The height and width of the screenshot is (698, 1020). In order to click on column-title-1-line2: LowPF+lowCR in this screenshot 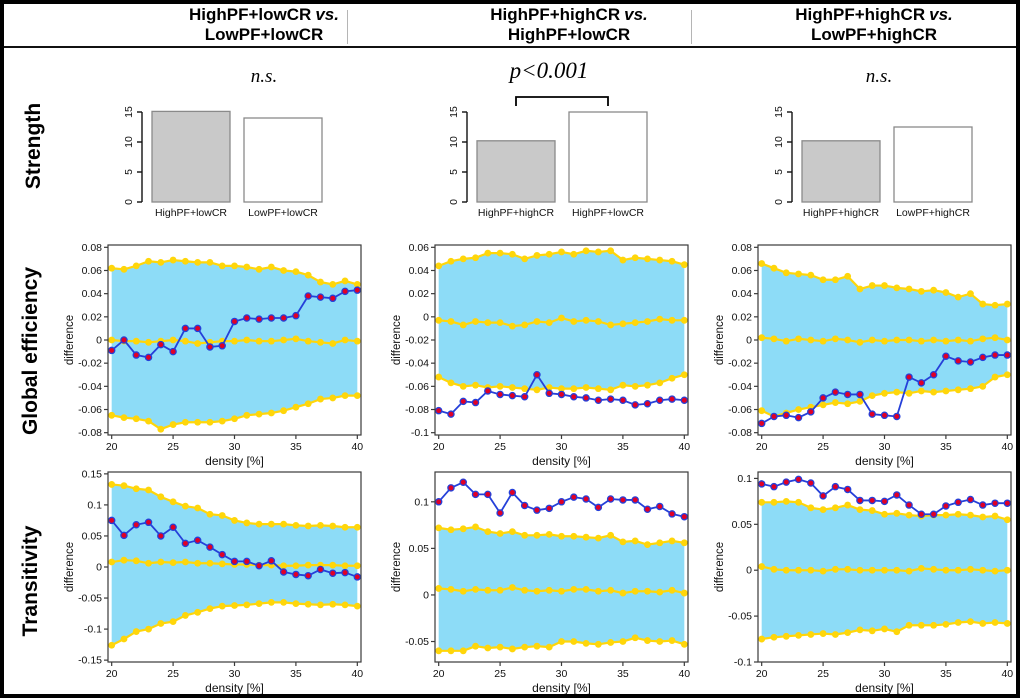, I will do `click(264, 34)`.